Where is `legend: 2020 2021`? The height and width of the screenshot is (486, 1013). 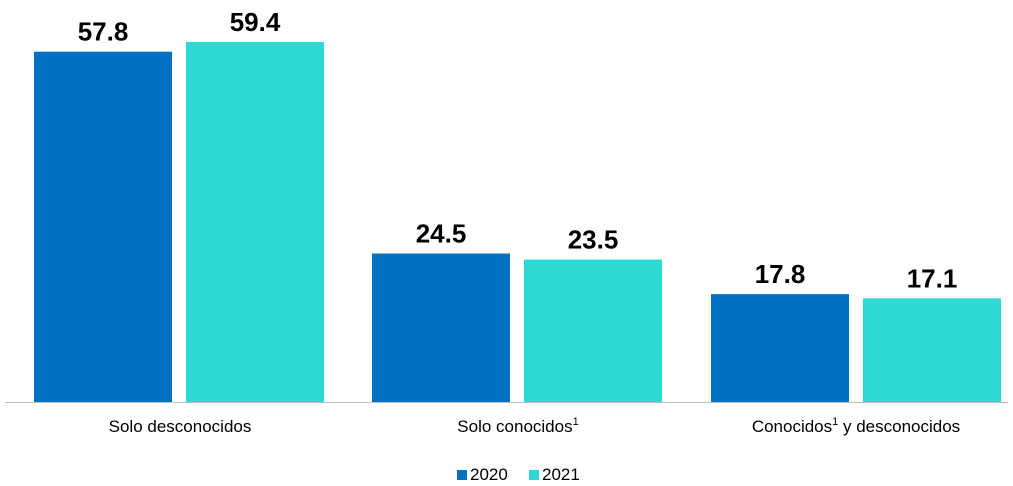
legend: 2020 2021 is located at coordinates (518, 474).